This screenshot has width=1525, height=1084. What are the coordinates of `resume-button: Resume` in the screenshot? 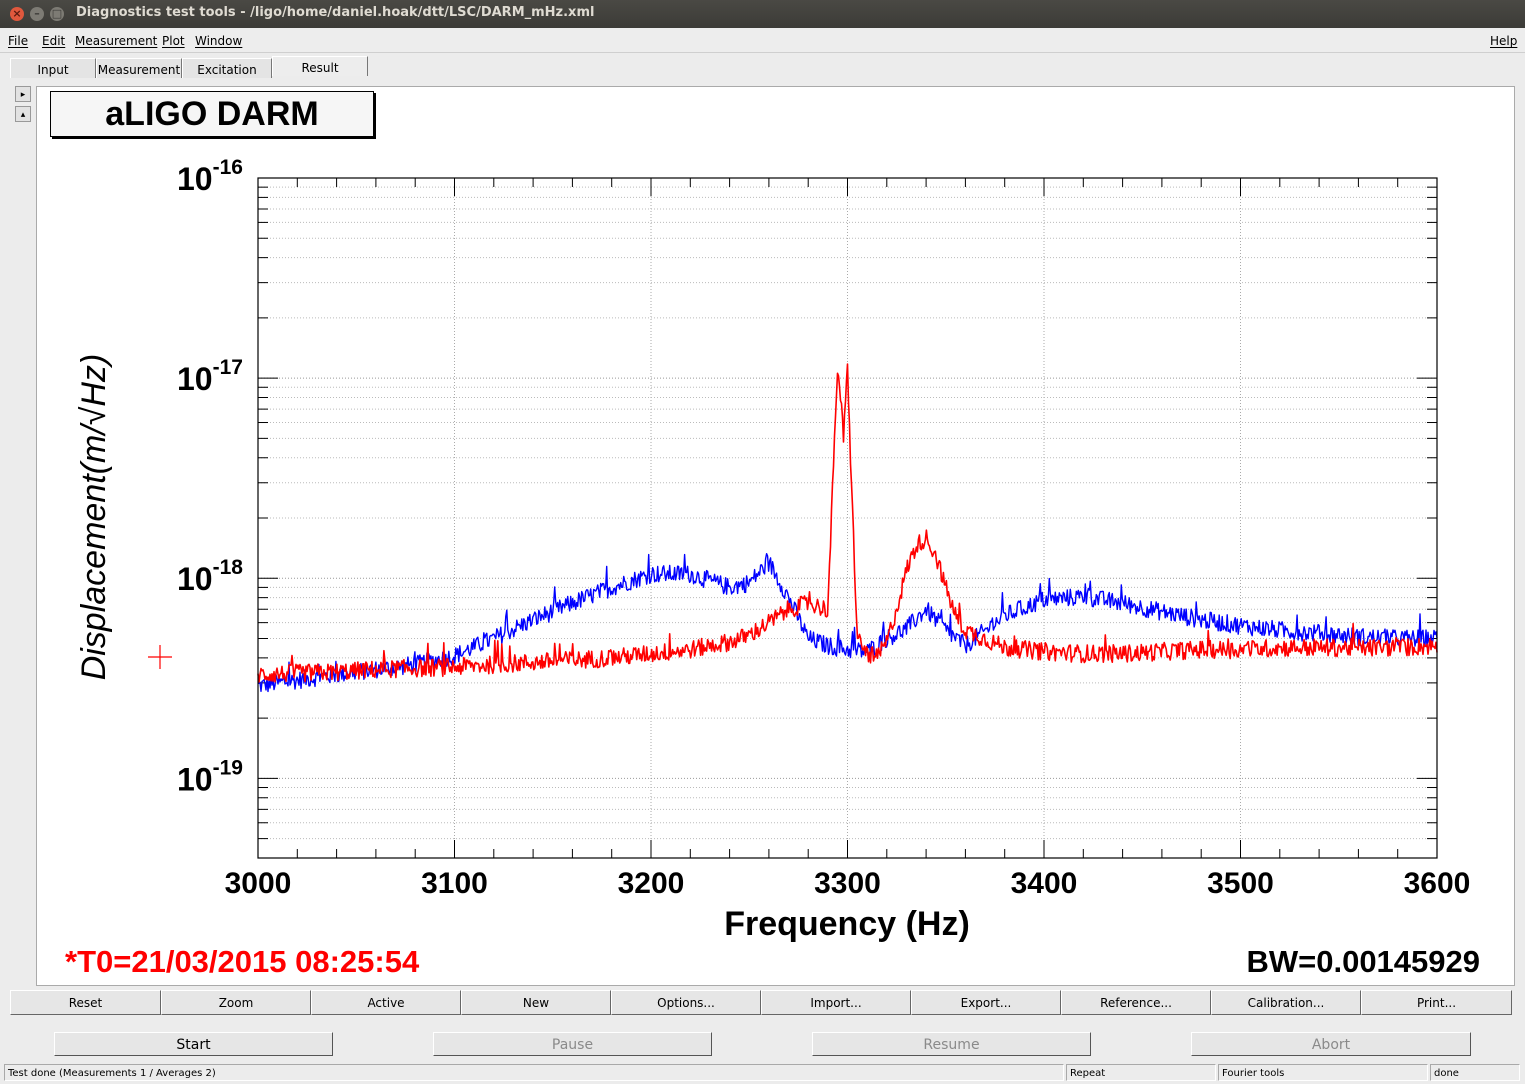 It's located at (951, 1044).